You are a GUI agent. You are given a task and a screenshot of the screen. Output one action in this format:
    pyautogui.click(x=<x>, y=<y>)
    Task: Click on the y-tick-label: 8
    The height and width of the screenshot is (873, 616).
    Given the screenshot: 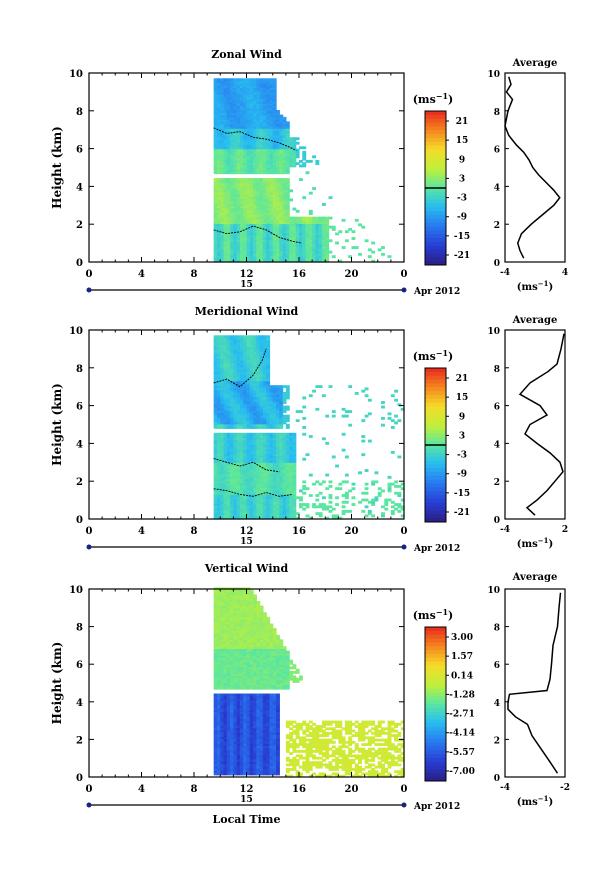 What is the action you would take?
    pyautogui.click(x=79, y=112)
    